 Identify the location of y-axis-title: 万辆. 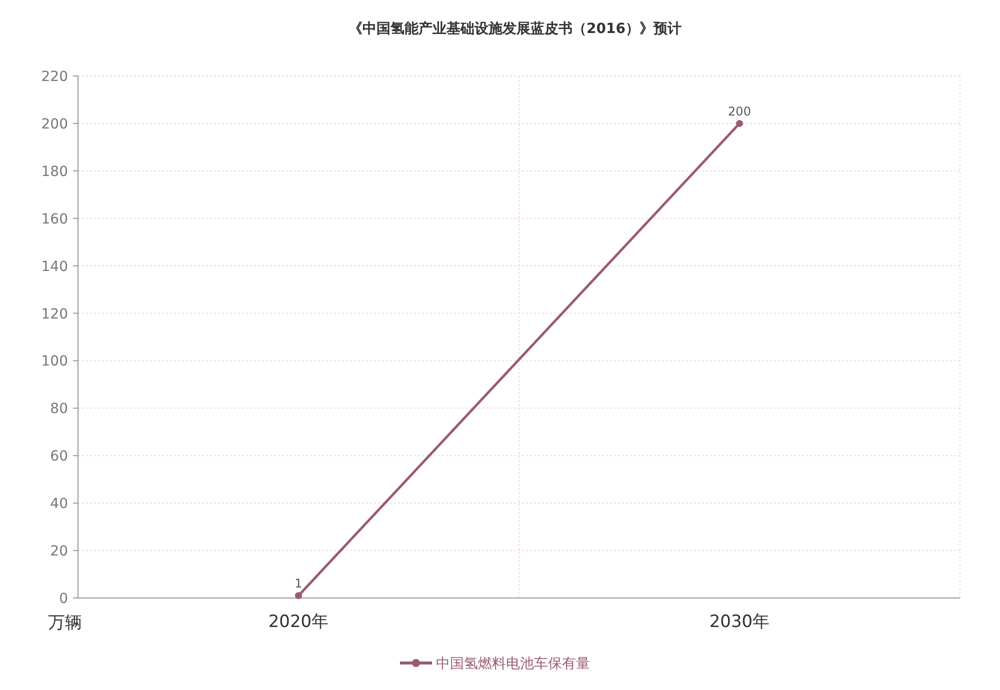
(65, 623).